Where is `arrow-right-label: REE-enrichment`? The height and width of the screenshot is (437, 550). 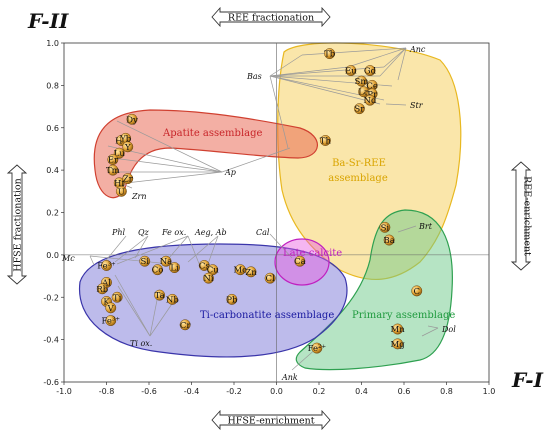
arrow-right-label: REE-enrichment is located at coordinates (527, 216).